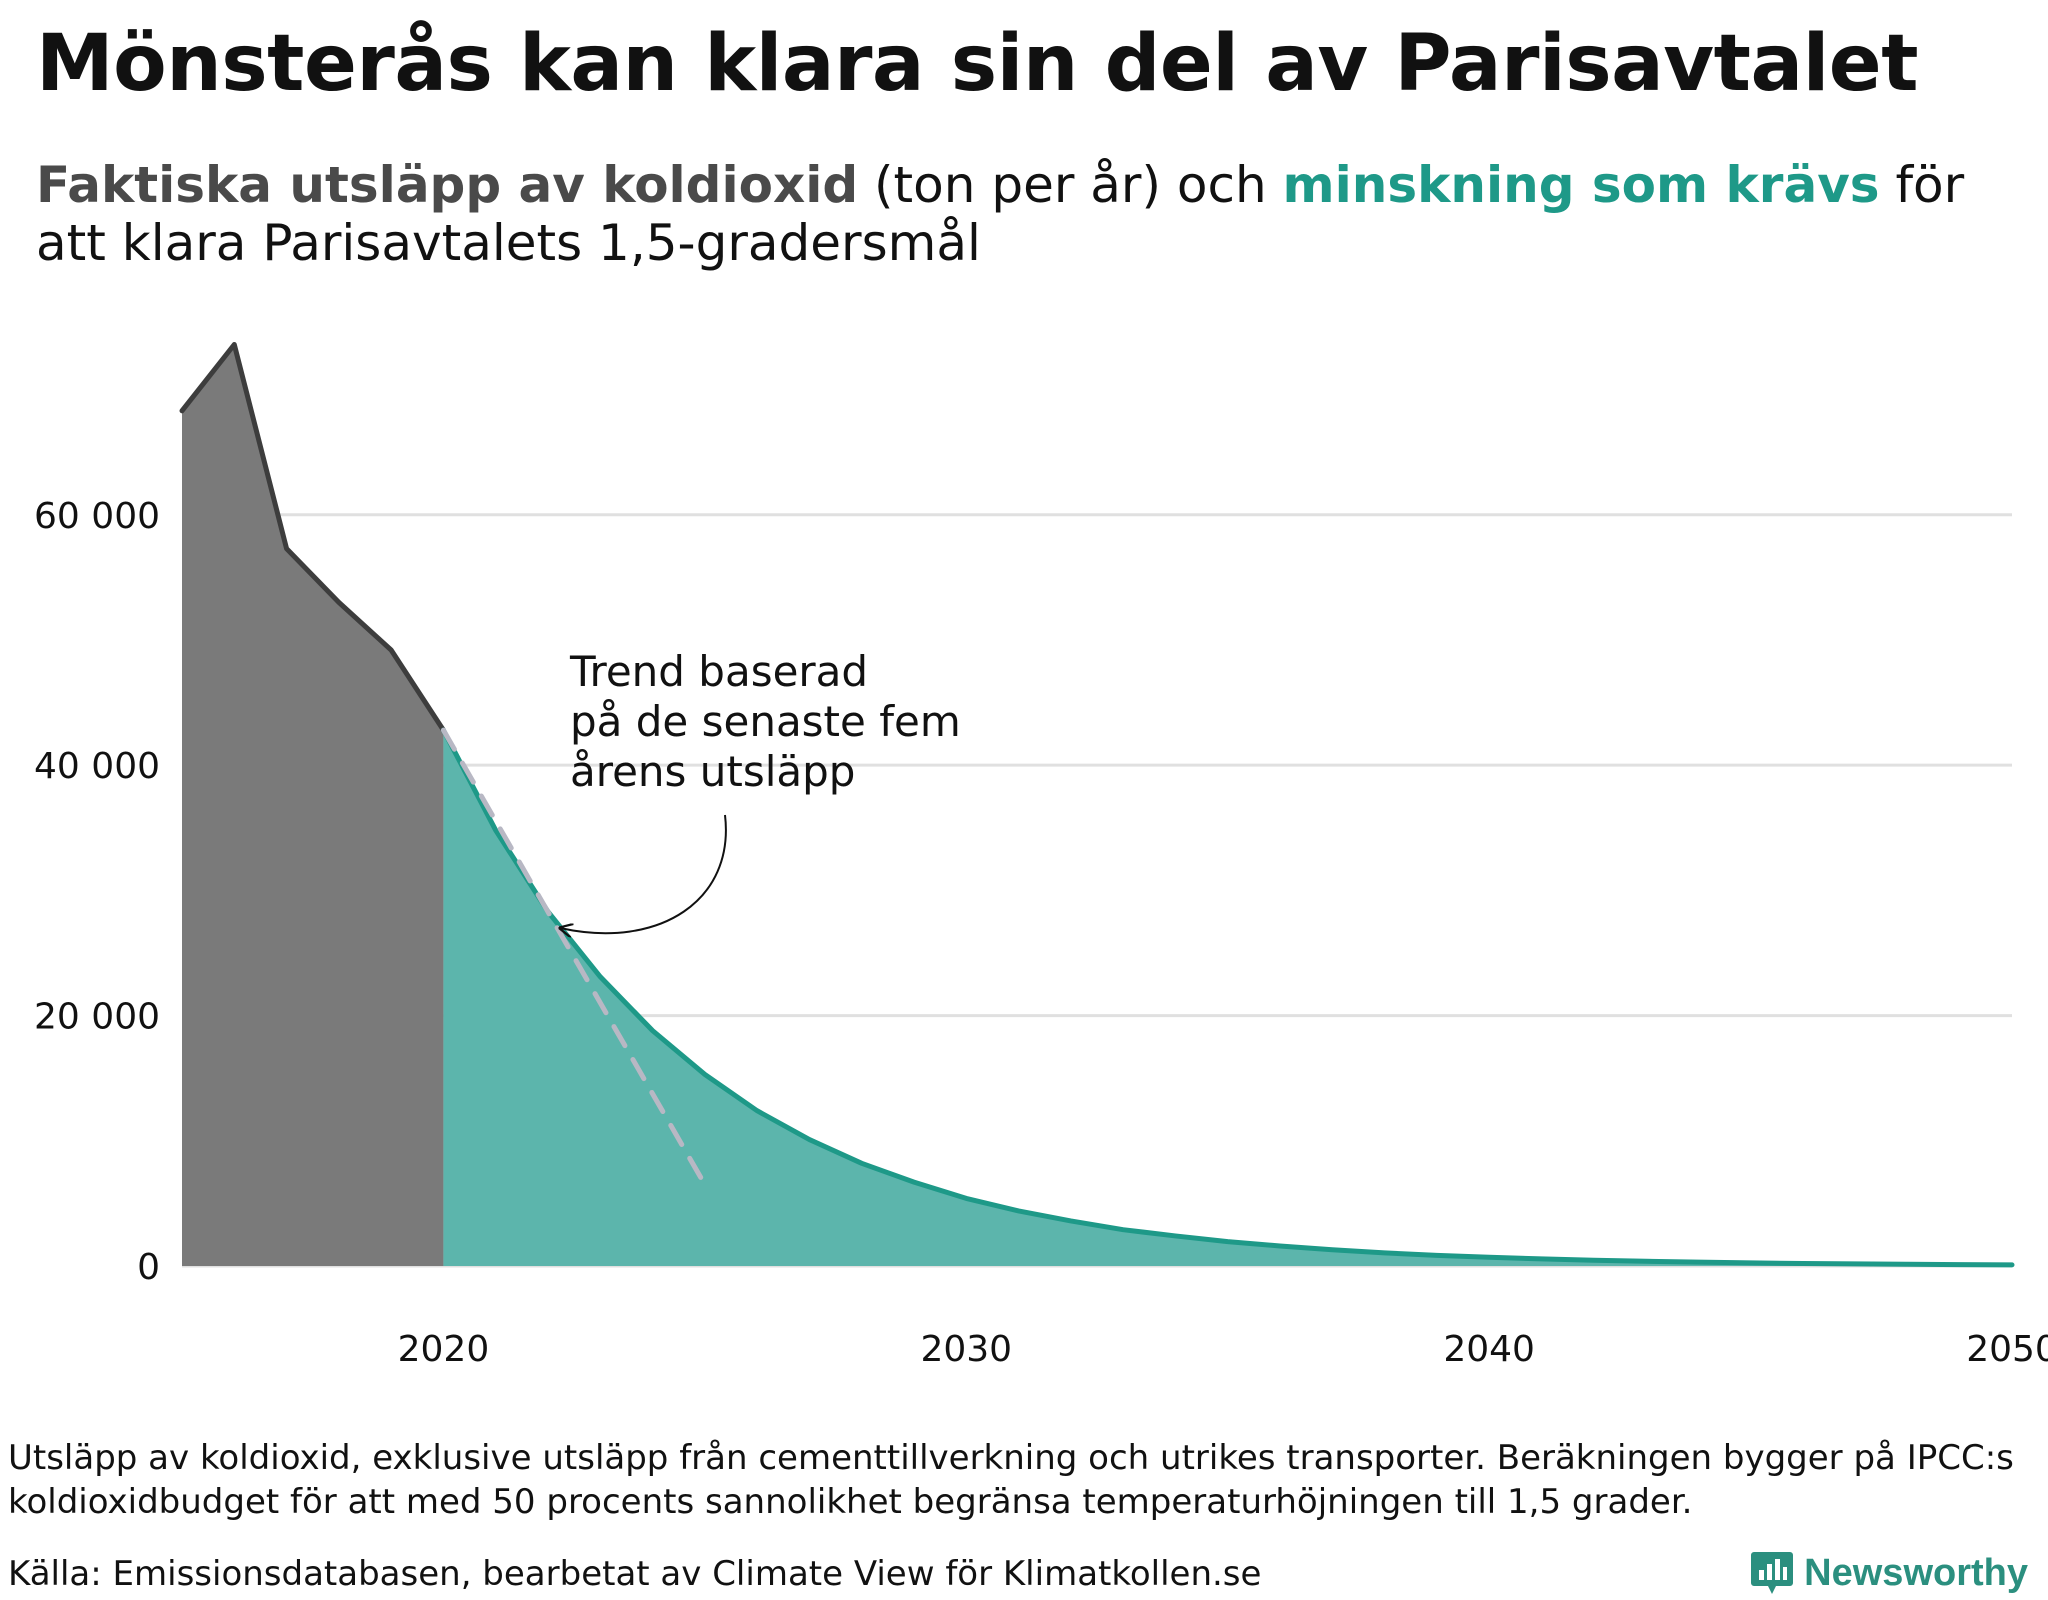 The width and height of the screenshot is (2048, 1600). What do you see at coordinates (97, 766) in the screenshot?
I see `y-tick-label: 40 000` at bounding box center [97, 766].